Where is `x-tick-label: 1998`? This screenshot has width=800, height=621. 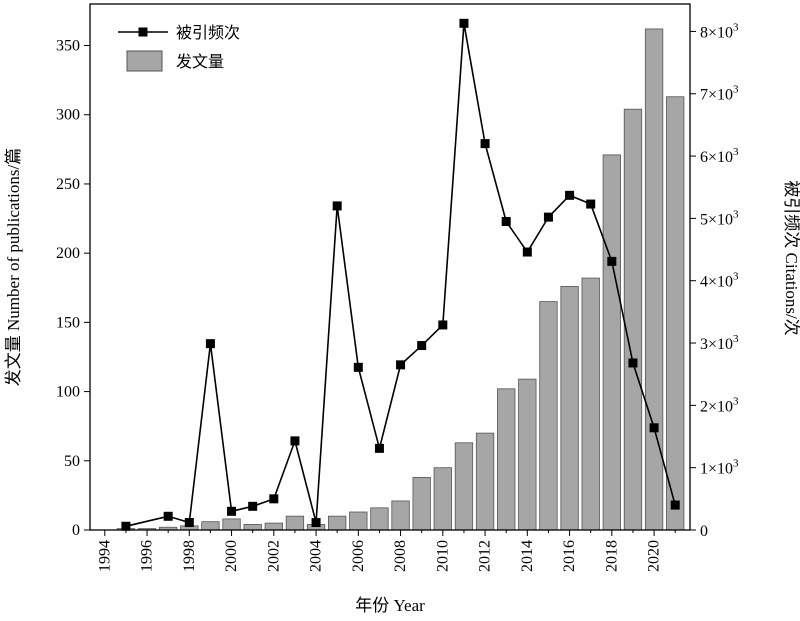 x-tick-label: 1998 is located at coordinates (189, 556).